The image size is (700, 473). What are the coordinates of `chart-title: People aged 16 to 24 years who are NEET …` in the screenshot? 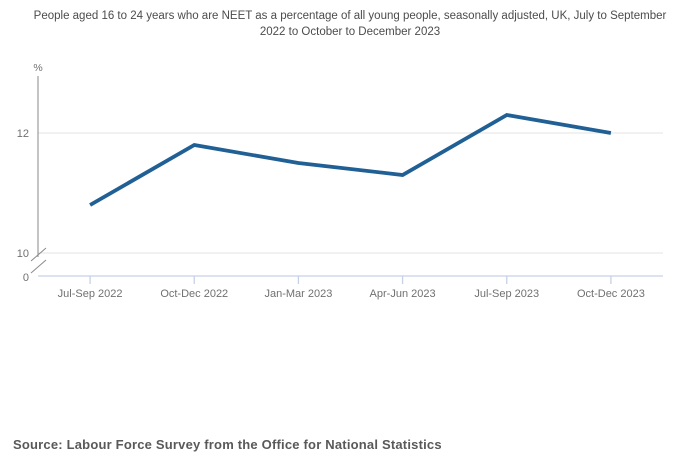 It's located at (350, 24).